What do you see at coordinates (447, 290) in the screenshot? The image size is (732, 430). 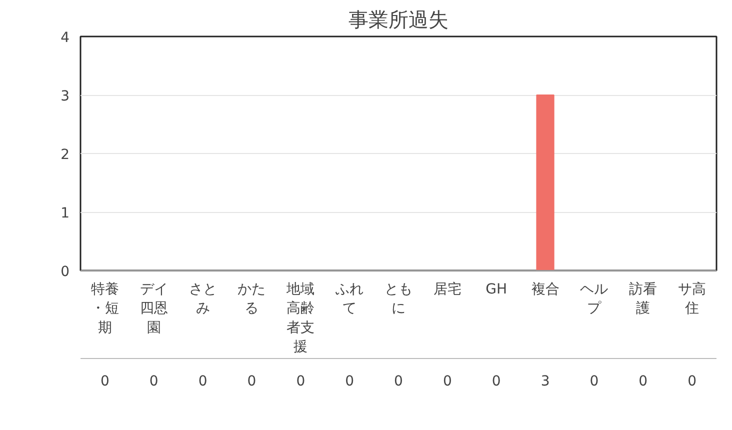 I see `x-tick-label: 居宅` at bounding box center [447, 290].